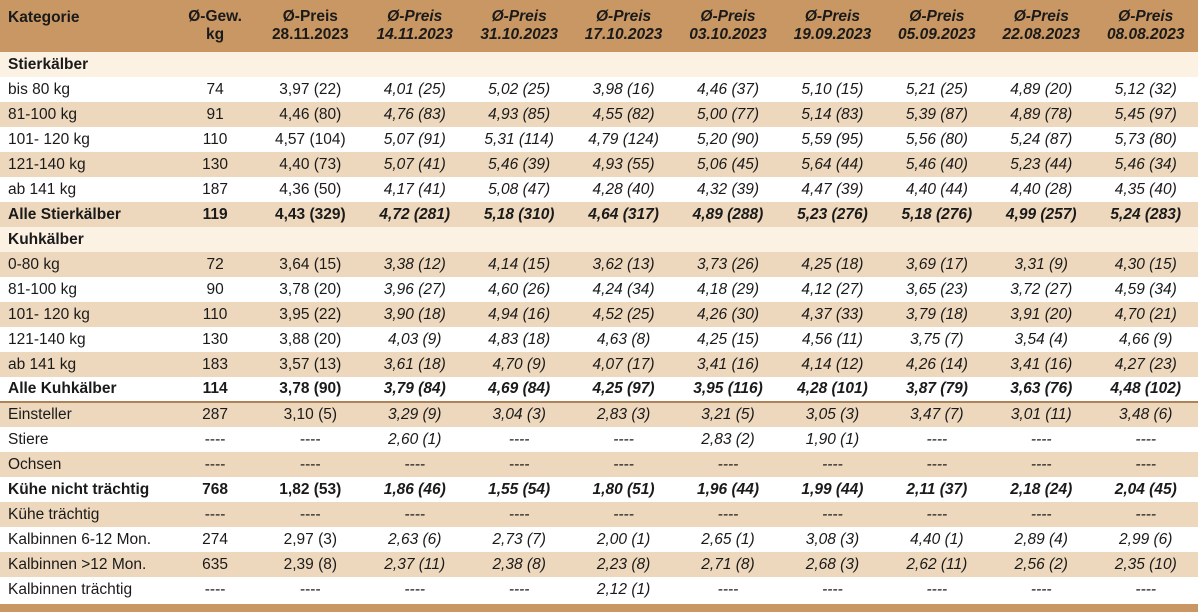 This screenshot has height=612, width=1198. Describe the element at coordinates (215, 589) in the screenshot. I see `row-gewicht: ----` at that location.